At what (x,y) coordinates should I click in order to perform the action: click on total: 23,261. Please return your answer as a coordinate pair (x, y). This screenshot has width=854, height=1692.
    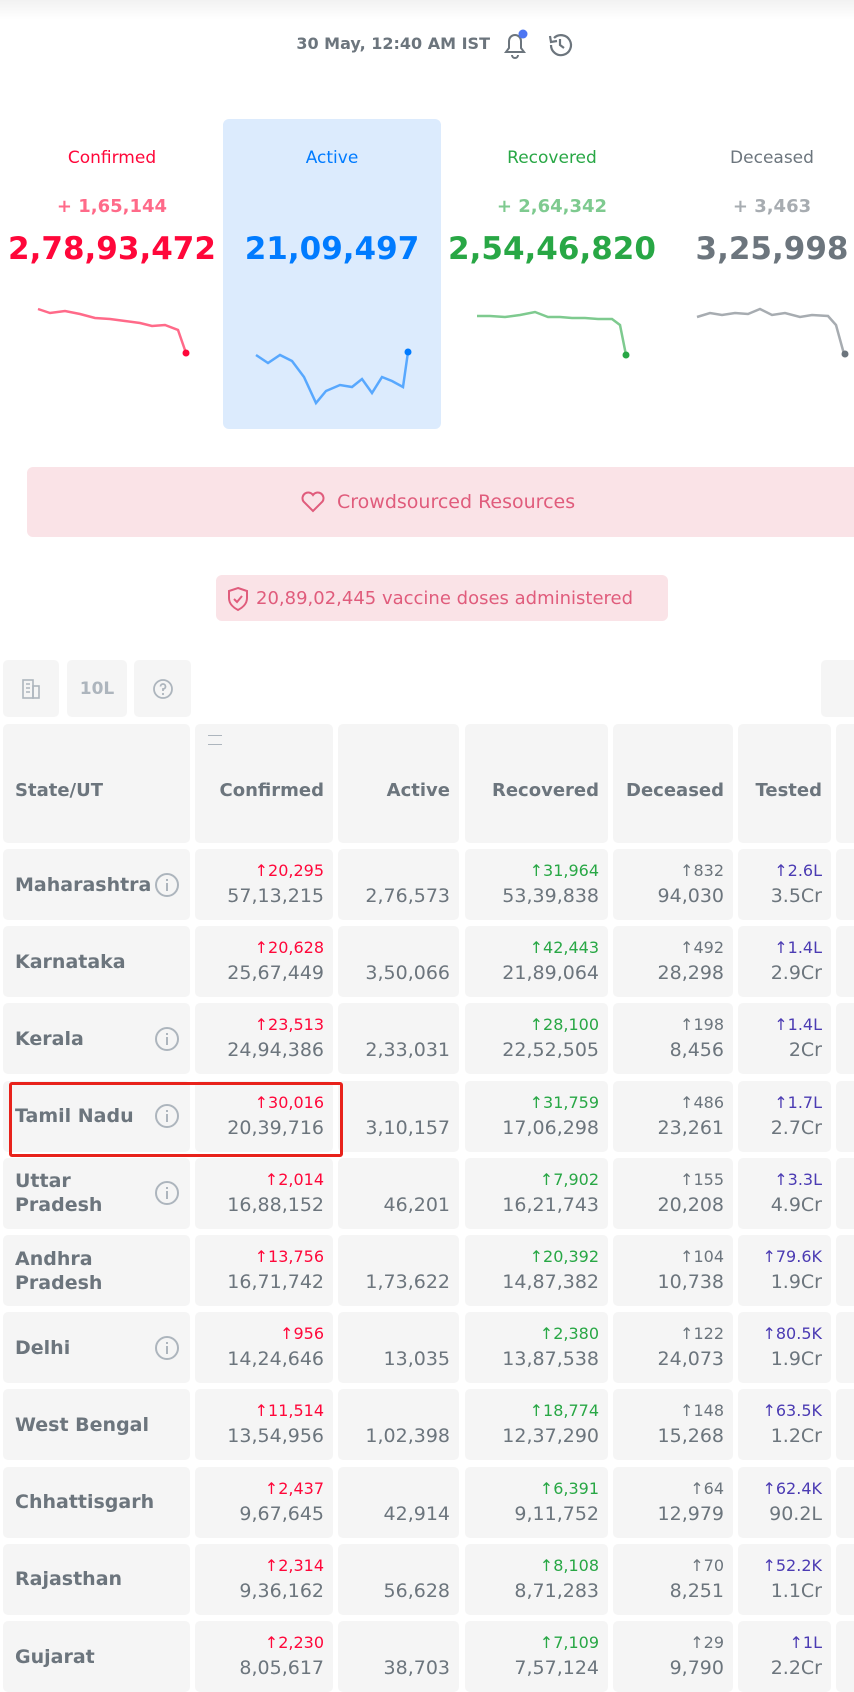
    Looking at the image, I should click on (690, 1127).